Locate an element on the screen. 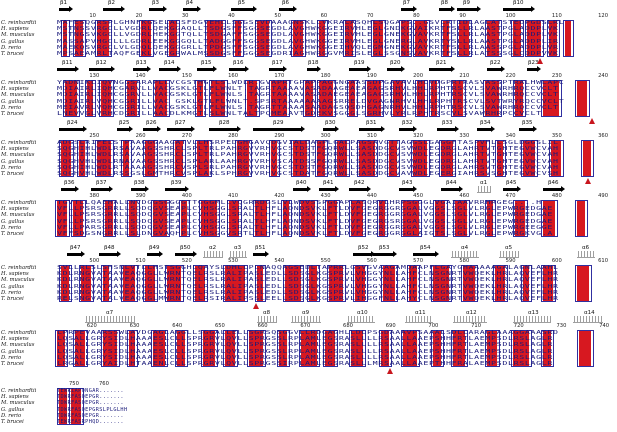 The width and height of the screenshot is (617, 432). residue-number: 140 is located at coordinates (140, 76).